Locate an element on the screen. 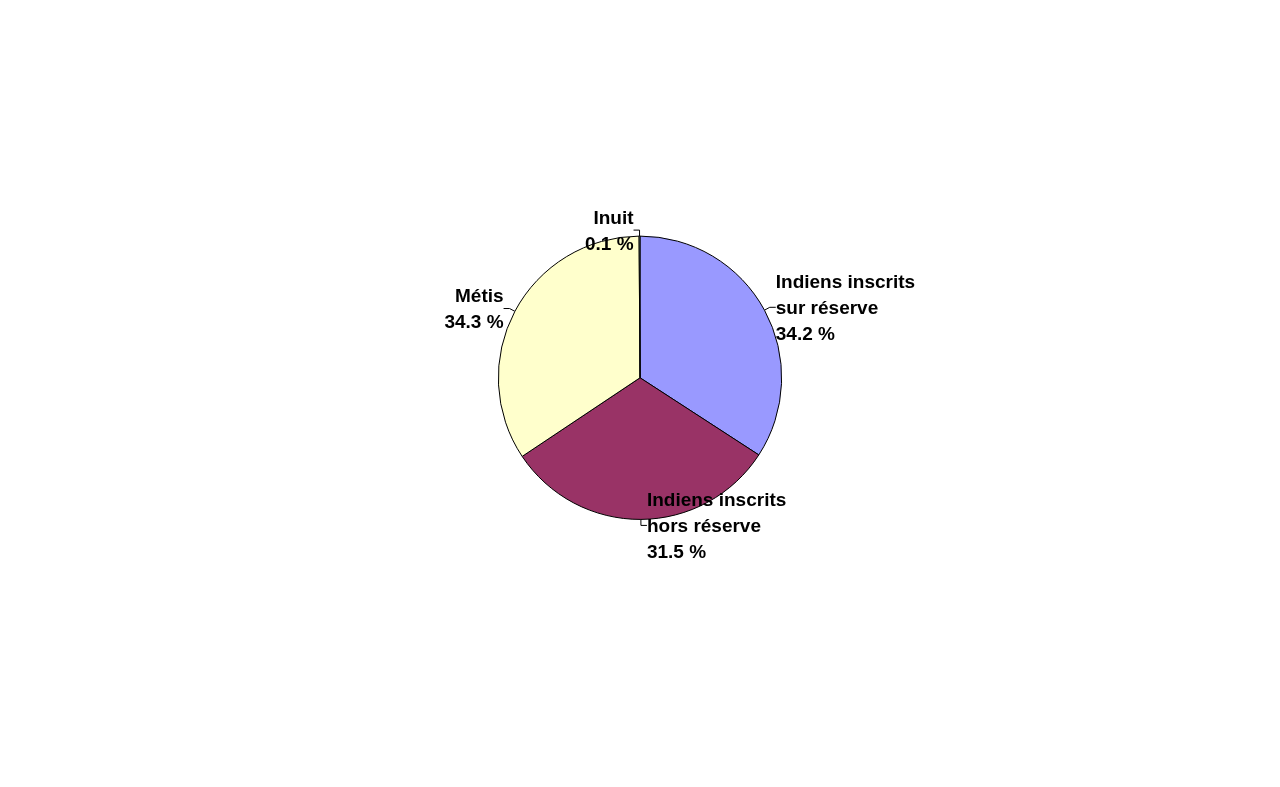 The image size is (1280, 787). slice-label: Inuit is located at coordinates (614, 217).